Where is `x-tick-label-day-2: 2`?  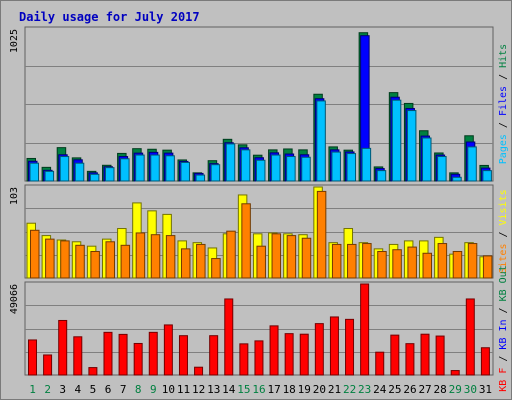
x-tick-label-day-2: 2 is located at coordinates (47, 389).